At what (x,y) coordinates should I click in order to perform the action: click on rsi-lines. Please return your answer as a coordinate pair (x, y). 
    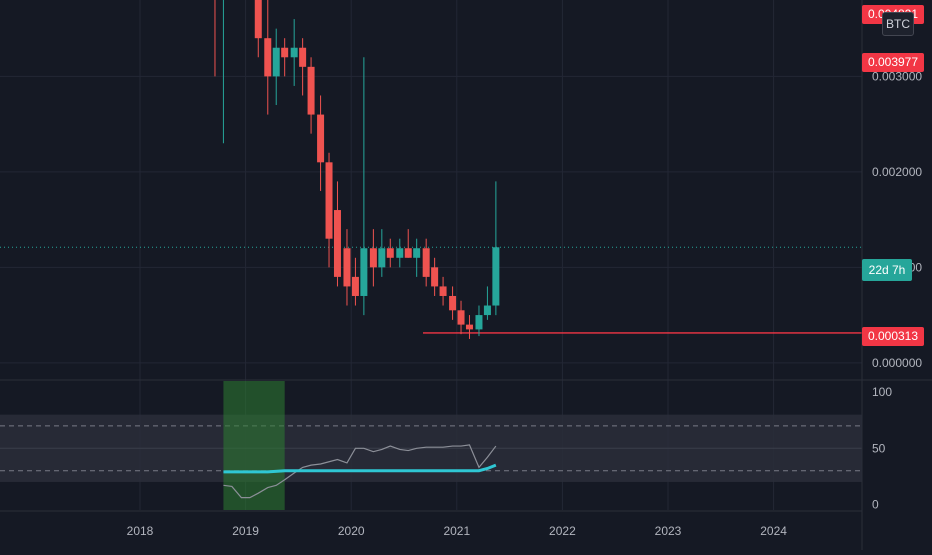
    Looking at the image, I should click on (360, 471).